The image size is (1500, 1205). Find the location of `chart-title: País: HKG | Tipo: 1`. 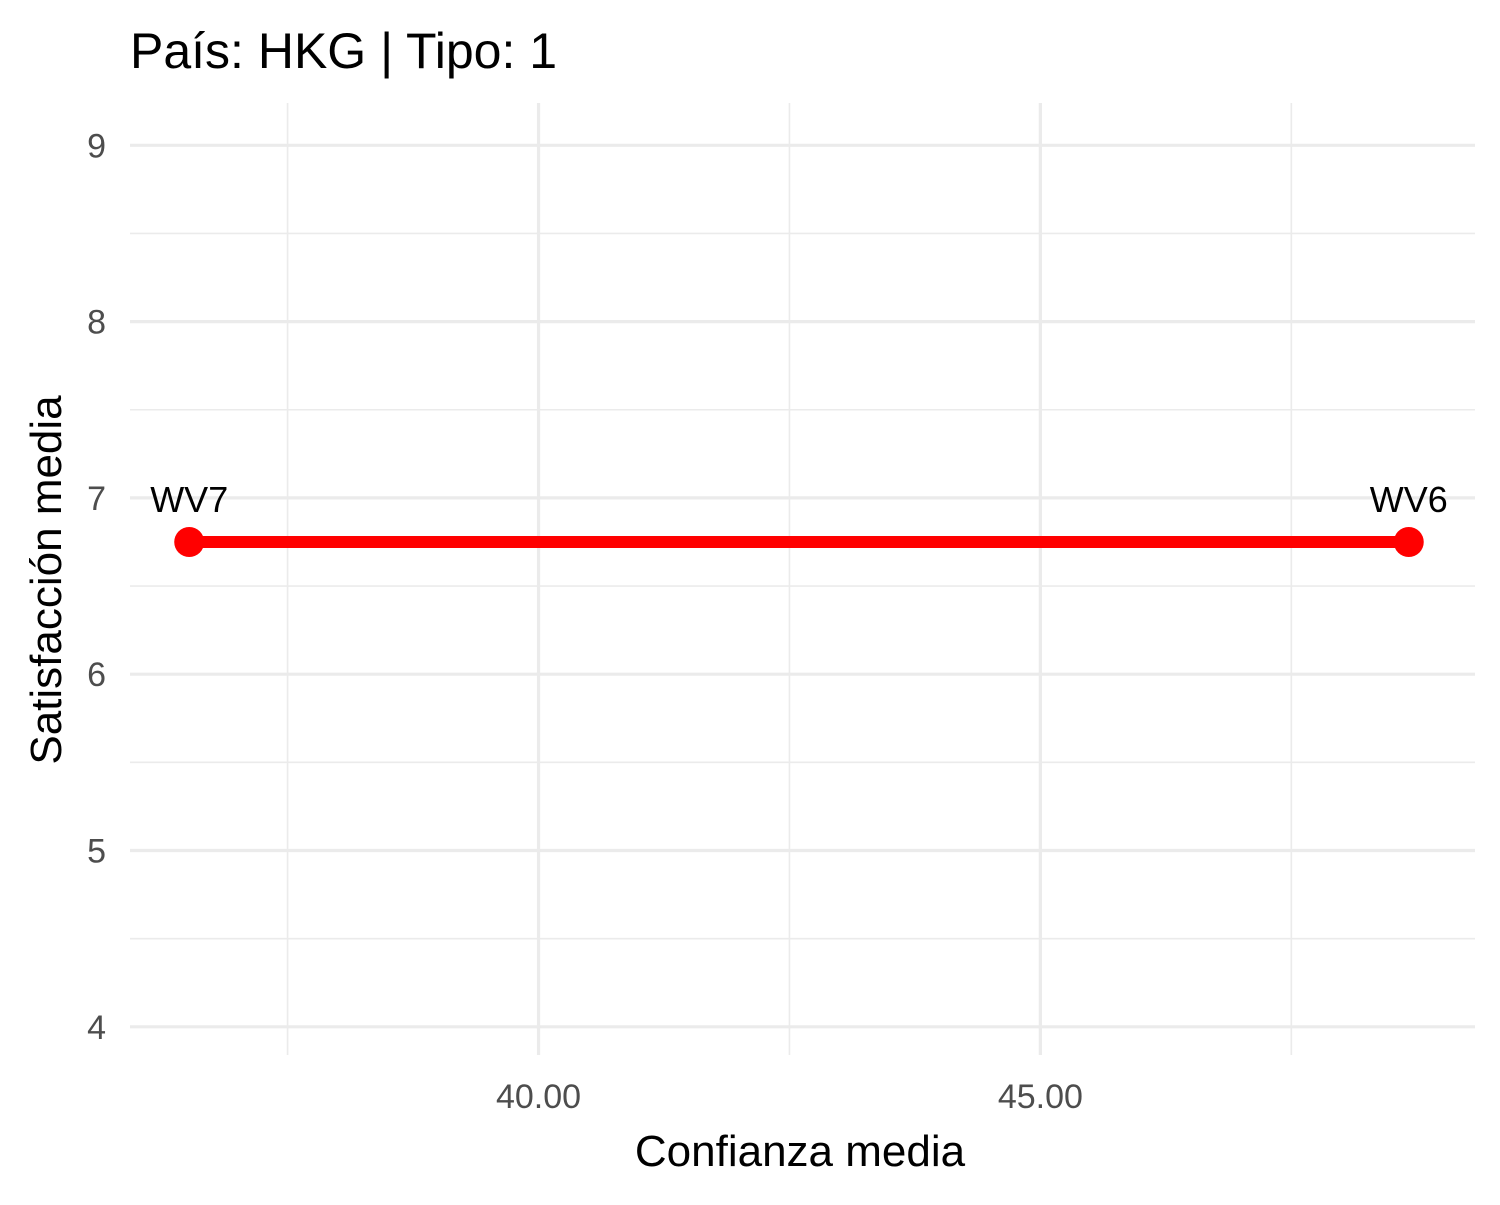

chart-title: País: HKG | Tipo: 1 is located at coordinates (343, 51).